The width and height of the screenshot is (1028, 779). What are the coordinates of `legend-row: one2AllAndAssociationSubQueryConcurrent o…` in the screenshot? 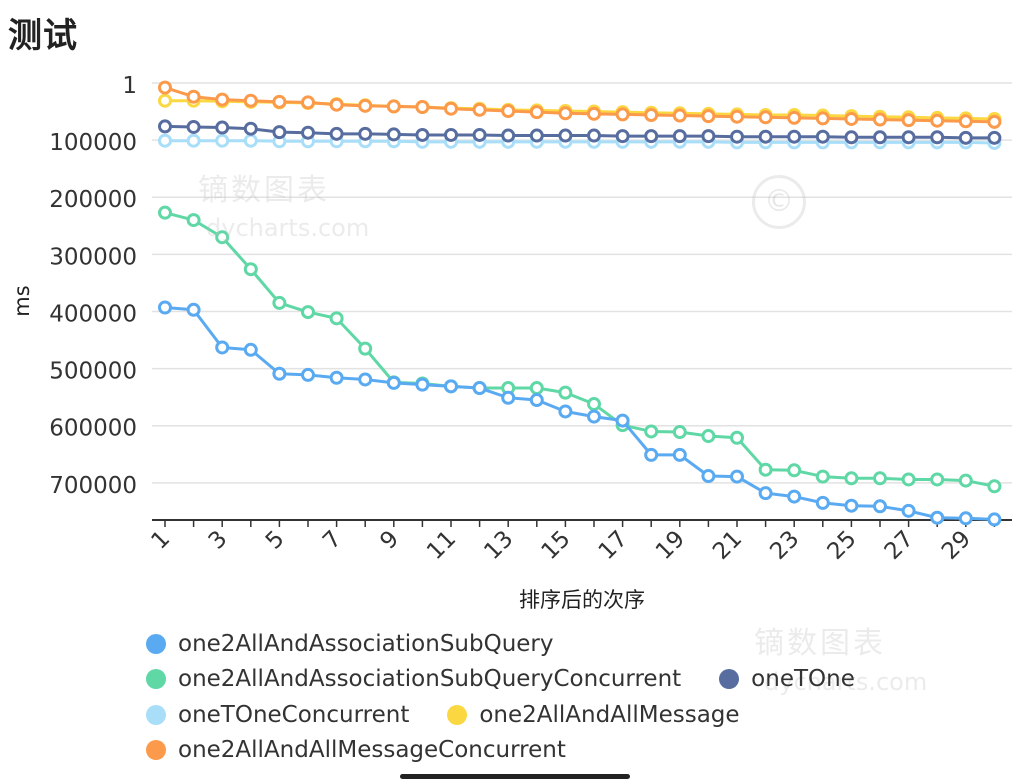 It's located at (576, 680).